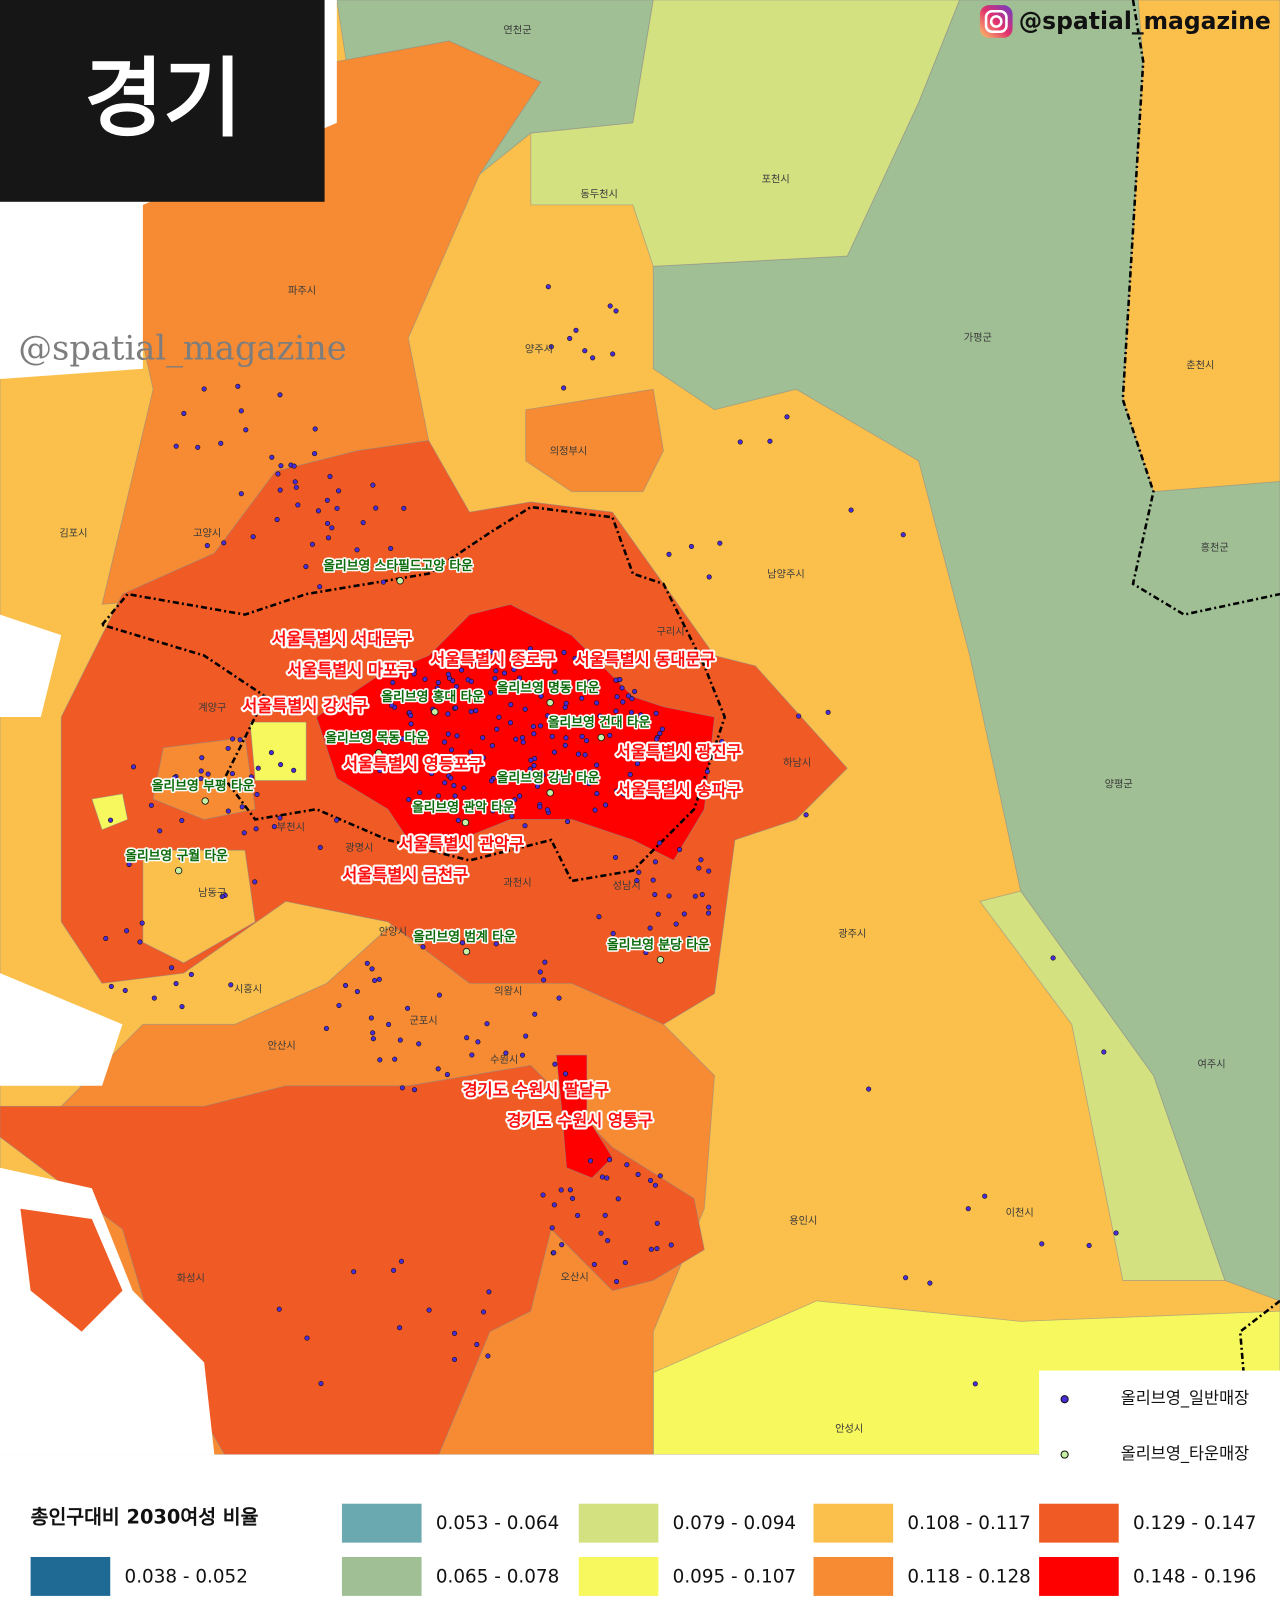  What do you see at coordinates (359, 848) in the screenshot?
I see `region-label: 광명시` at bounding box center [359, 848].